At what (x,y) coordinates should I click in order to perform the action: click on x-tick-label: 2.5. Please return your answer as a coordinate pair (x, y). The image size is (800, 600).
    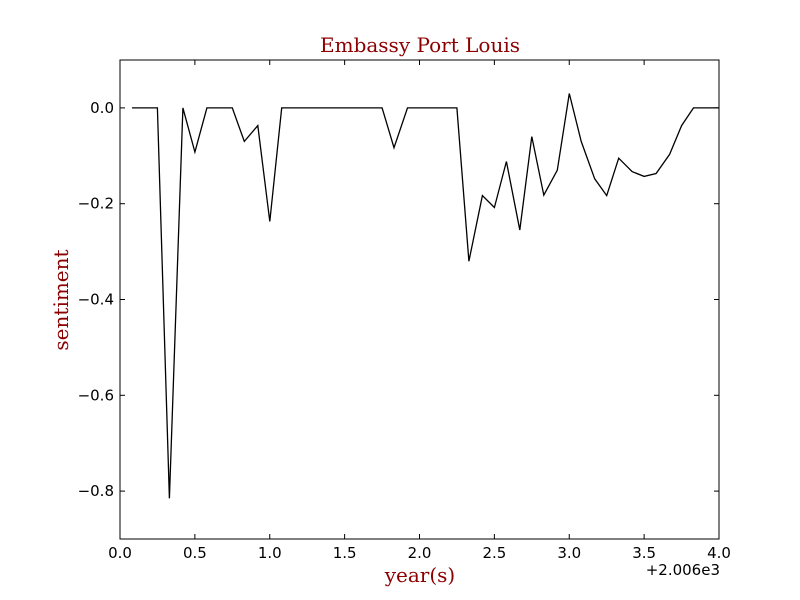
    Looking at the image, I should click on (494, 553).